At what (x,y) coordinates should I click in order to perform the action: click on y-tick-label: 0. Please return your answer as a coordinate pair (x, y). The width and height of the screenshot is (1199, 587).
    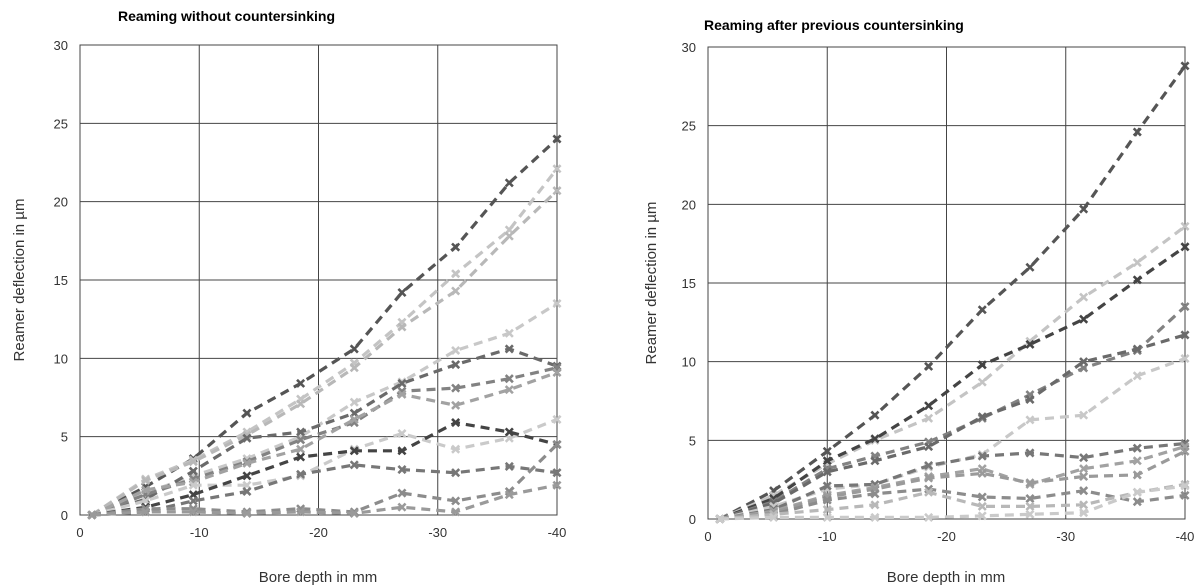
    Looking at the image, I should click on (692, 519).